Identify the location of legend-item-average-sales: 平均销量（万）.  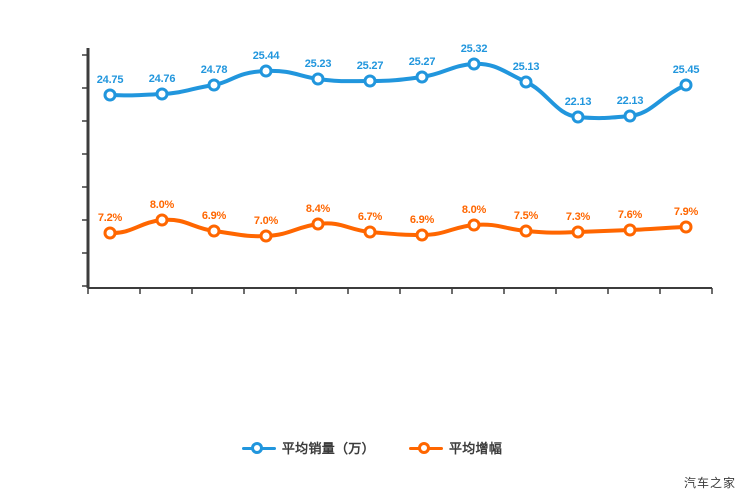
(308, 447).